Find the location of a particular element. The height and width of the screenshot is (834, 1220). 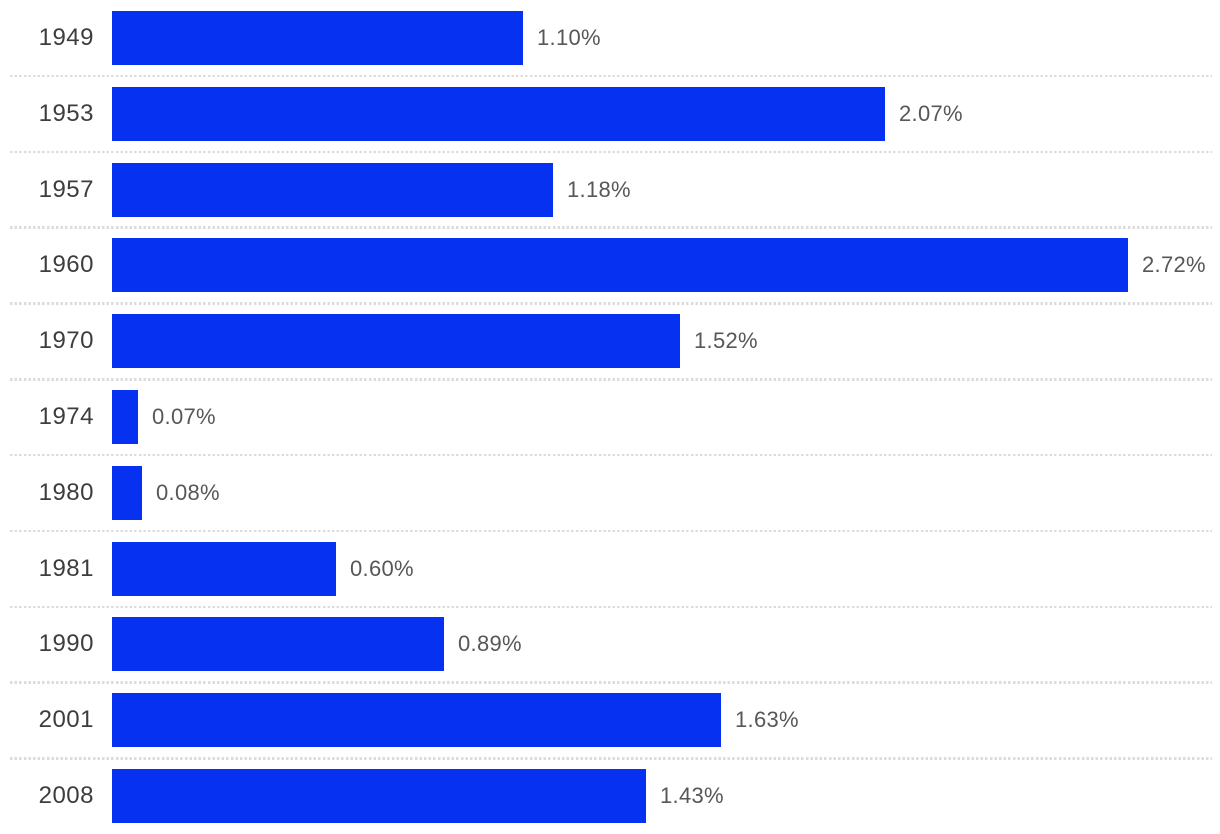

chart-row: 1974 0.07% is located at coordinates (610, 416).